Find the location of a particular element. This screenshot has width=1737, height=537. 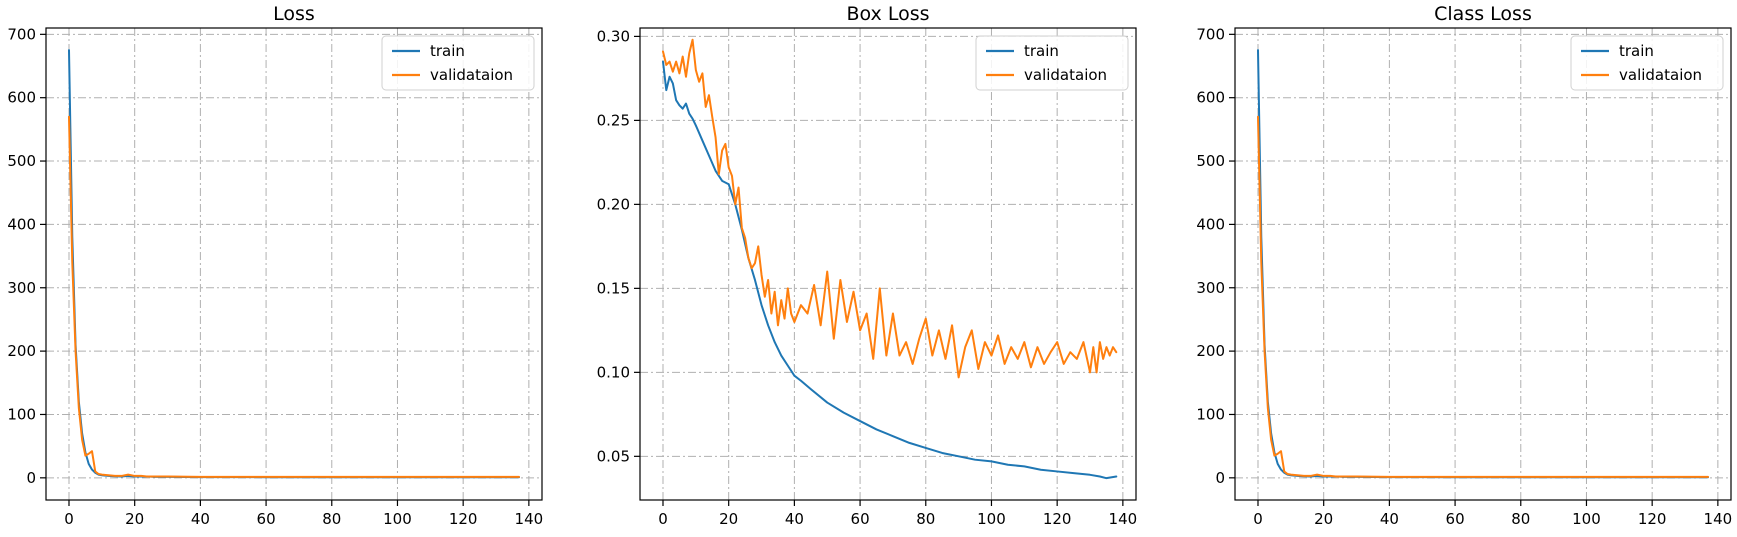

y-tick-label: 0.30 is located at coordinates (613, 36).